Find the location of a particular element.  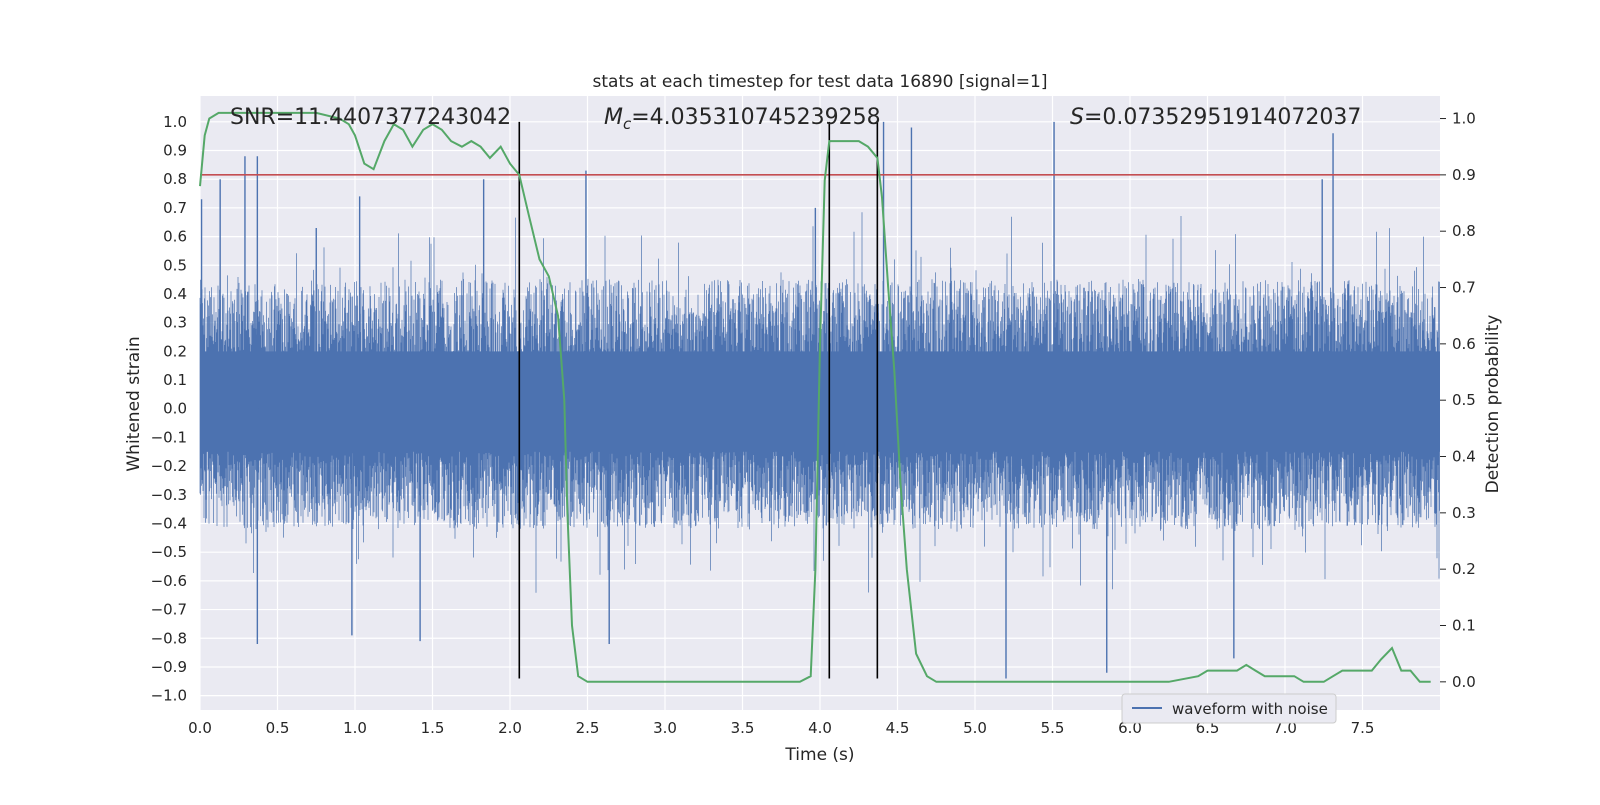

y2-tick-label: 0.7 is located at coordinates (1464, 288).